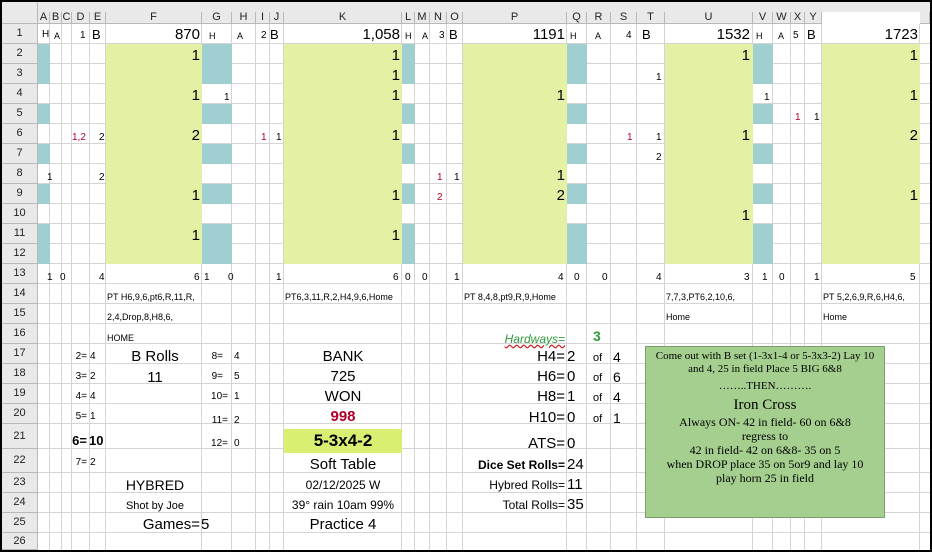 Image resolution: width=932 pixels, height=552 pixels. What do you see at coordinates (901, 34) in the screenshot?
I see `cell-y1: 1723` at bounding box center [901, 34].